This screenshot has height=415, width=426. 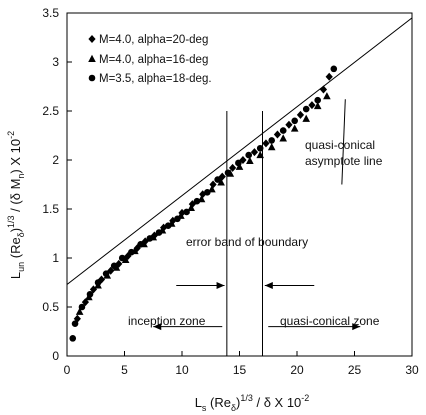 I want to click on y-tick-label: 2.5, so click(x=50, y=111).